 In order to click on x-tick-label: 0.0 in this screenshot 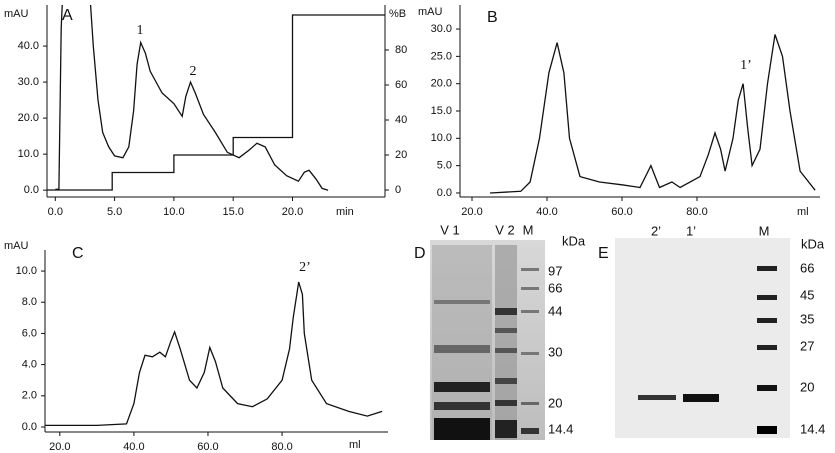, I will do `click(55, 212)`.